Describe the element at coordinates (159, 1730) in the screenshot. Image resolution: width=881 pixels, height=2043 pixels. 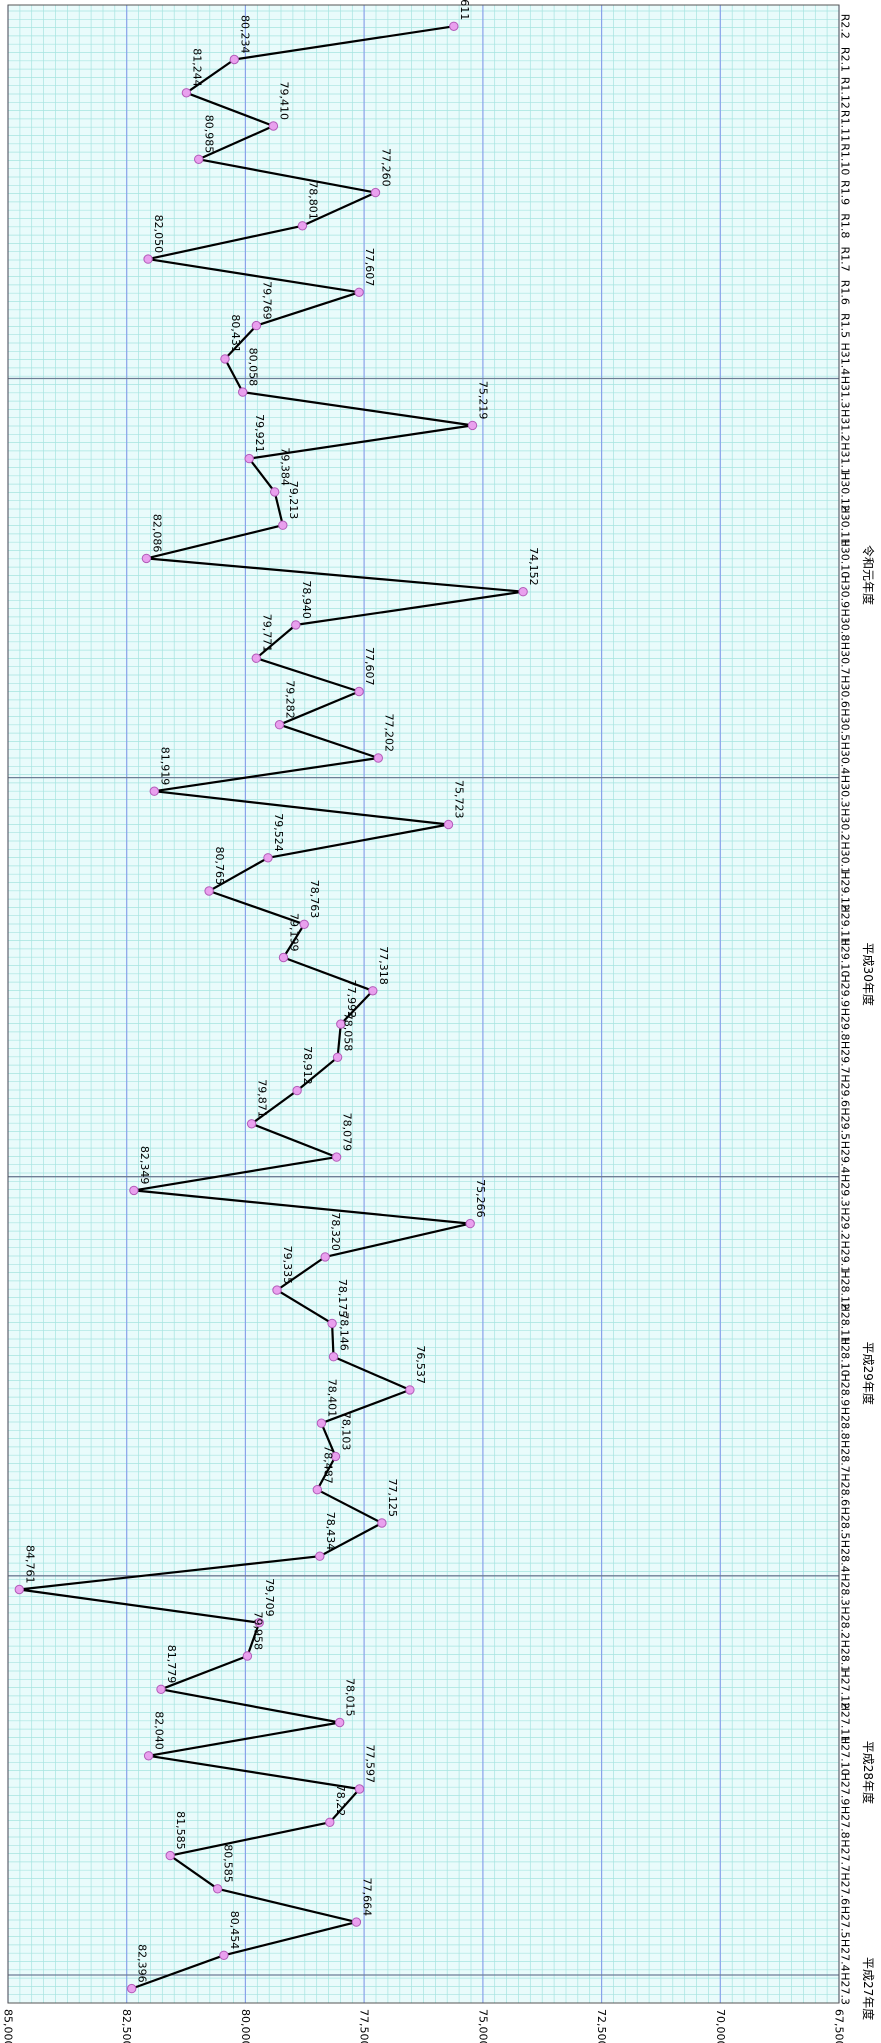
I see `data-label: 82,040` at that location.